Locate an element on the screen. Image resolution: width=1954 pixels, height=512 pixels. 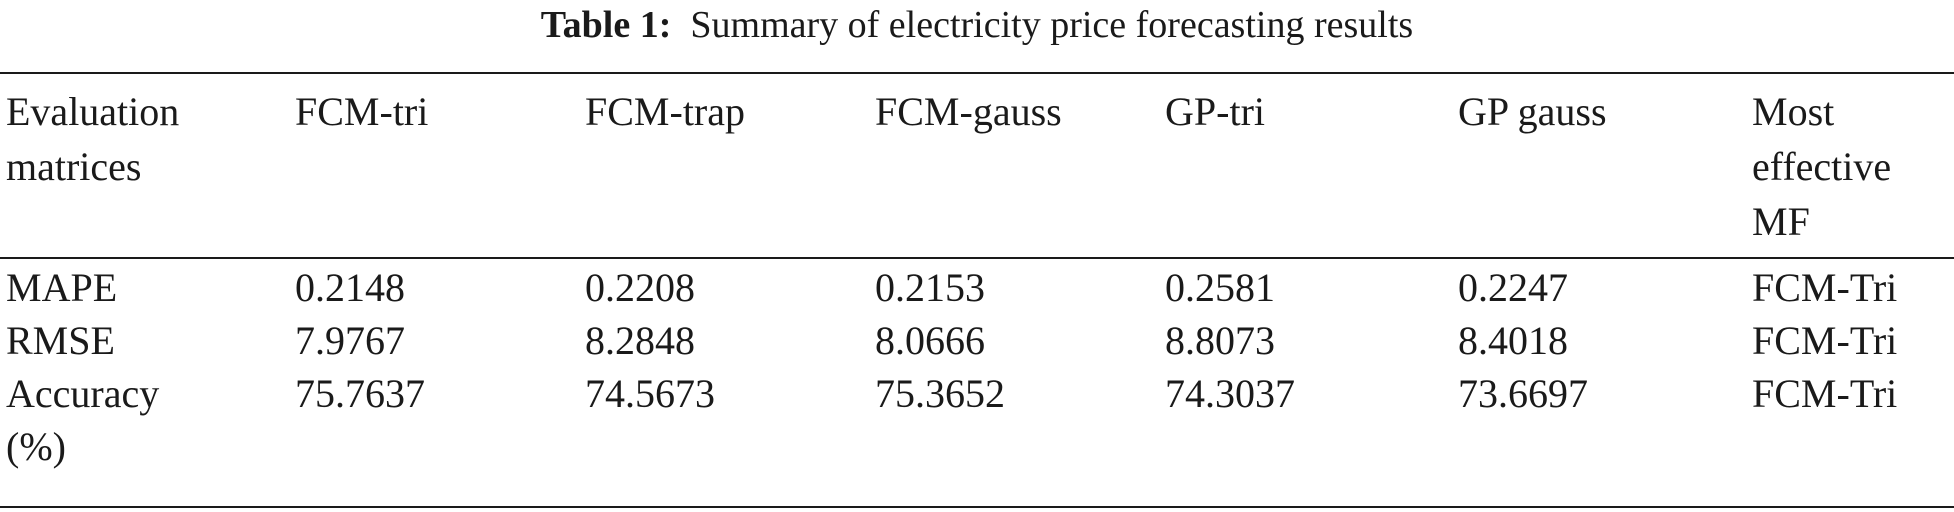
metric-unit: (%) is located at coordinates (36, 446).